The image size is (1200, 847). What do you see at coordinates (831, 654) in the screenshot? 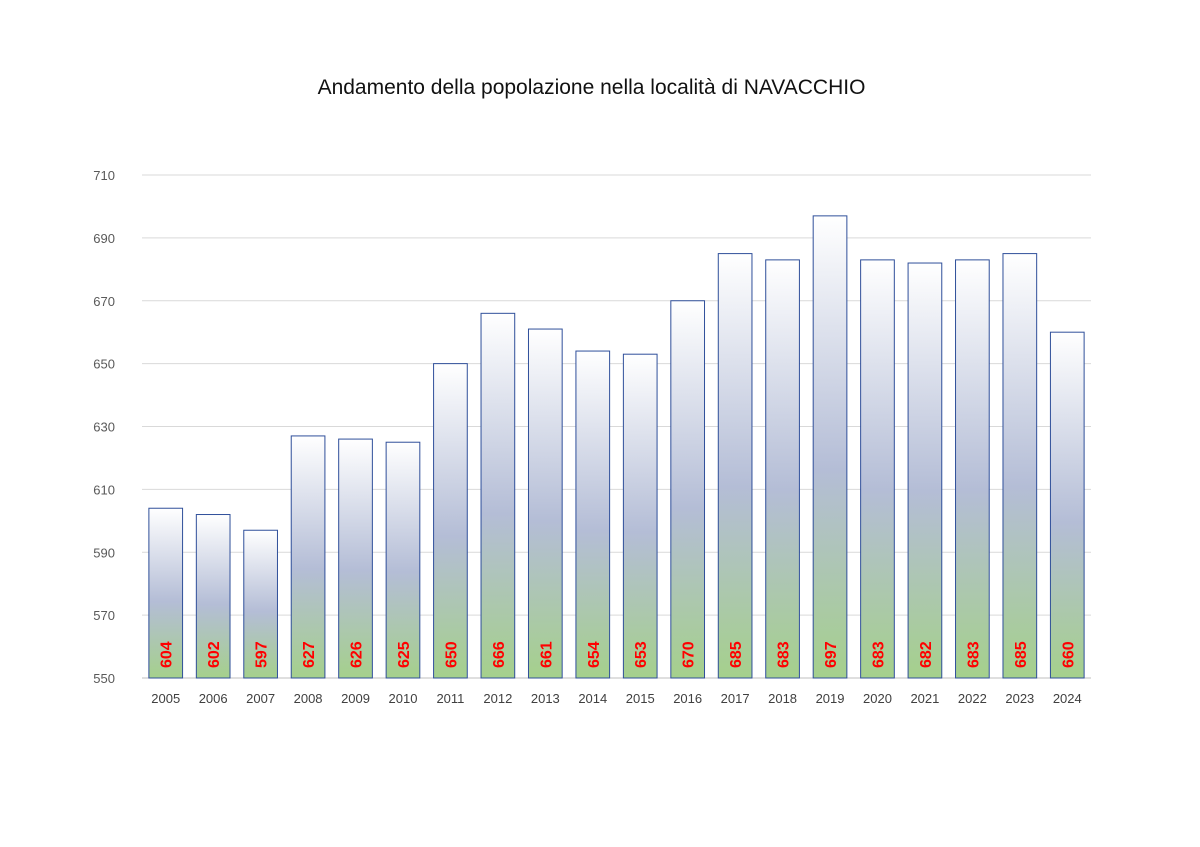
I see `data-label-2019: 697` at bounding box center [831, 654].